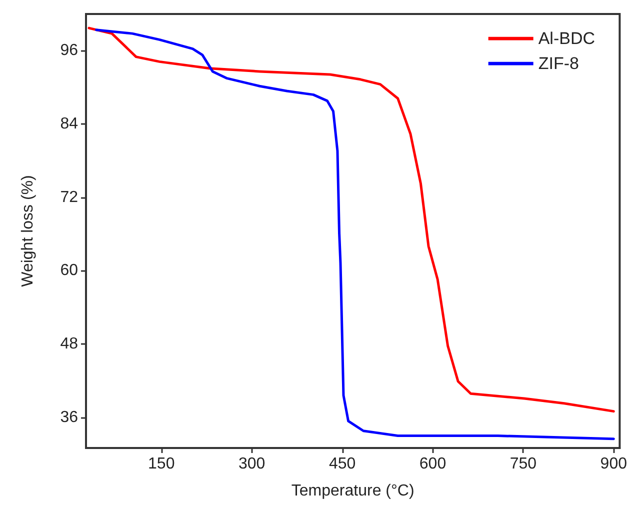 The width and height of the screenshot is (630, 509). Describe the element at coordinates (69, 51) in the screenshot. I see `y-tick-label: 96` at that location.